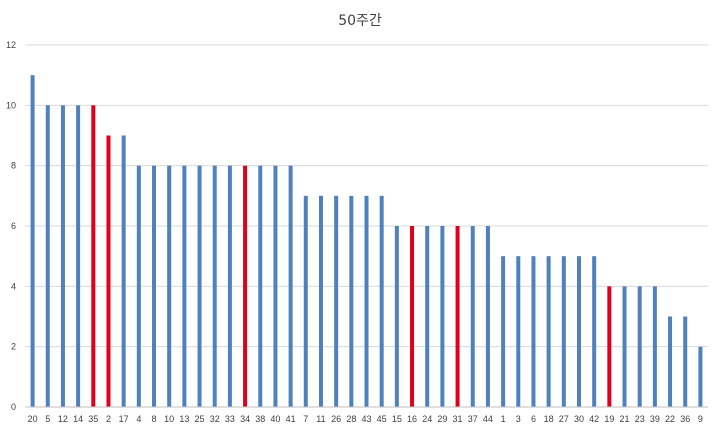 Image resolution: width=720 pixels, height=432 pixels. What do you see at coordinates (336, 419) in the screenshot?
I see `x-tick-label: 26` at bounding box center [336, 419].